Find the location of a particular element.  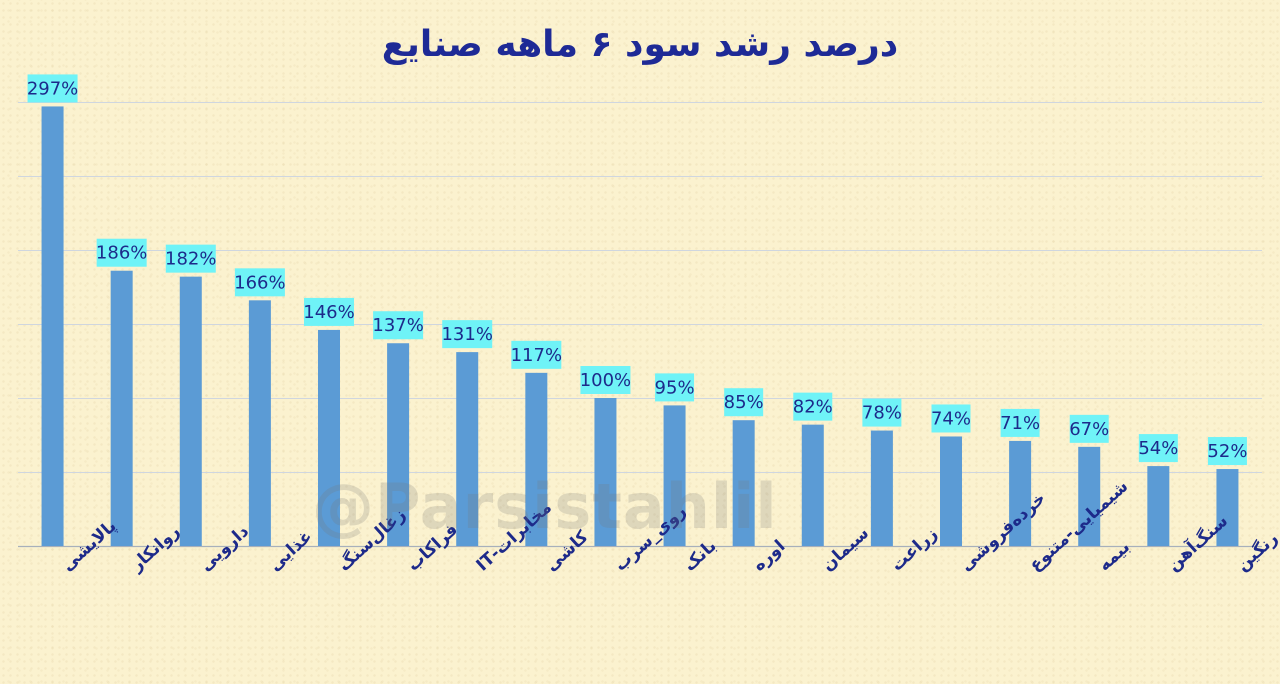

data-label: 137% is located at coordinates (397, 325).